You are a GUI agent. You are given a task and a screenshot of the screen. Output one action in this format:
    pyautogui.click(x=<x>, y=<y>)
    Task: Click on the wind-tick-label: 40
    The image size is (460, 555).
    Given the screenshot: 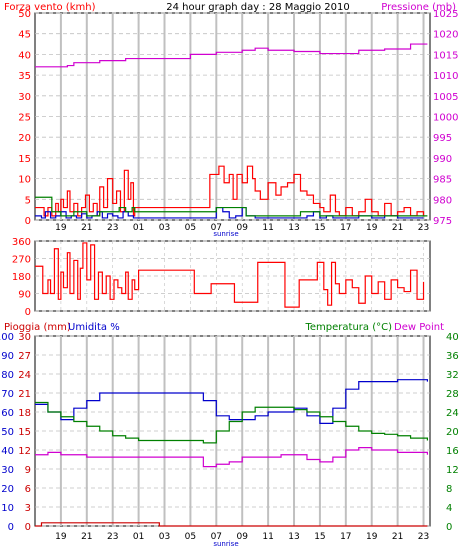 What is the action you would take?
    pyautogui.click(x=24, y=55)
    